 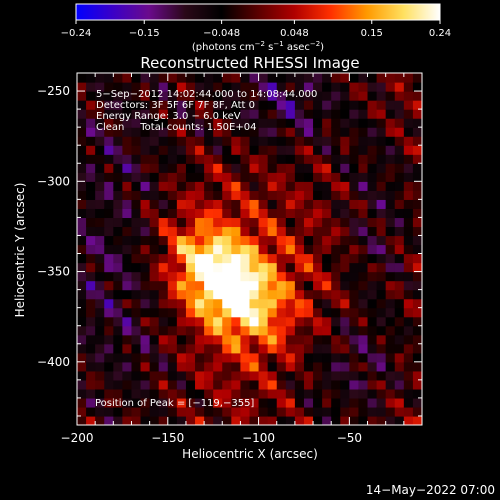 What do you see at coordinates (430, 490) in the screenshot?
I see `footer-timestamp: 14−May−2022 07:00` at bounding box center [430, 490].